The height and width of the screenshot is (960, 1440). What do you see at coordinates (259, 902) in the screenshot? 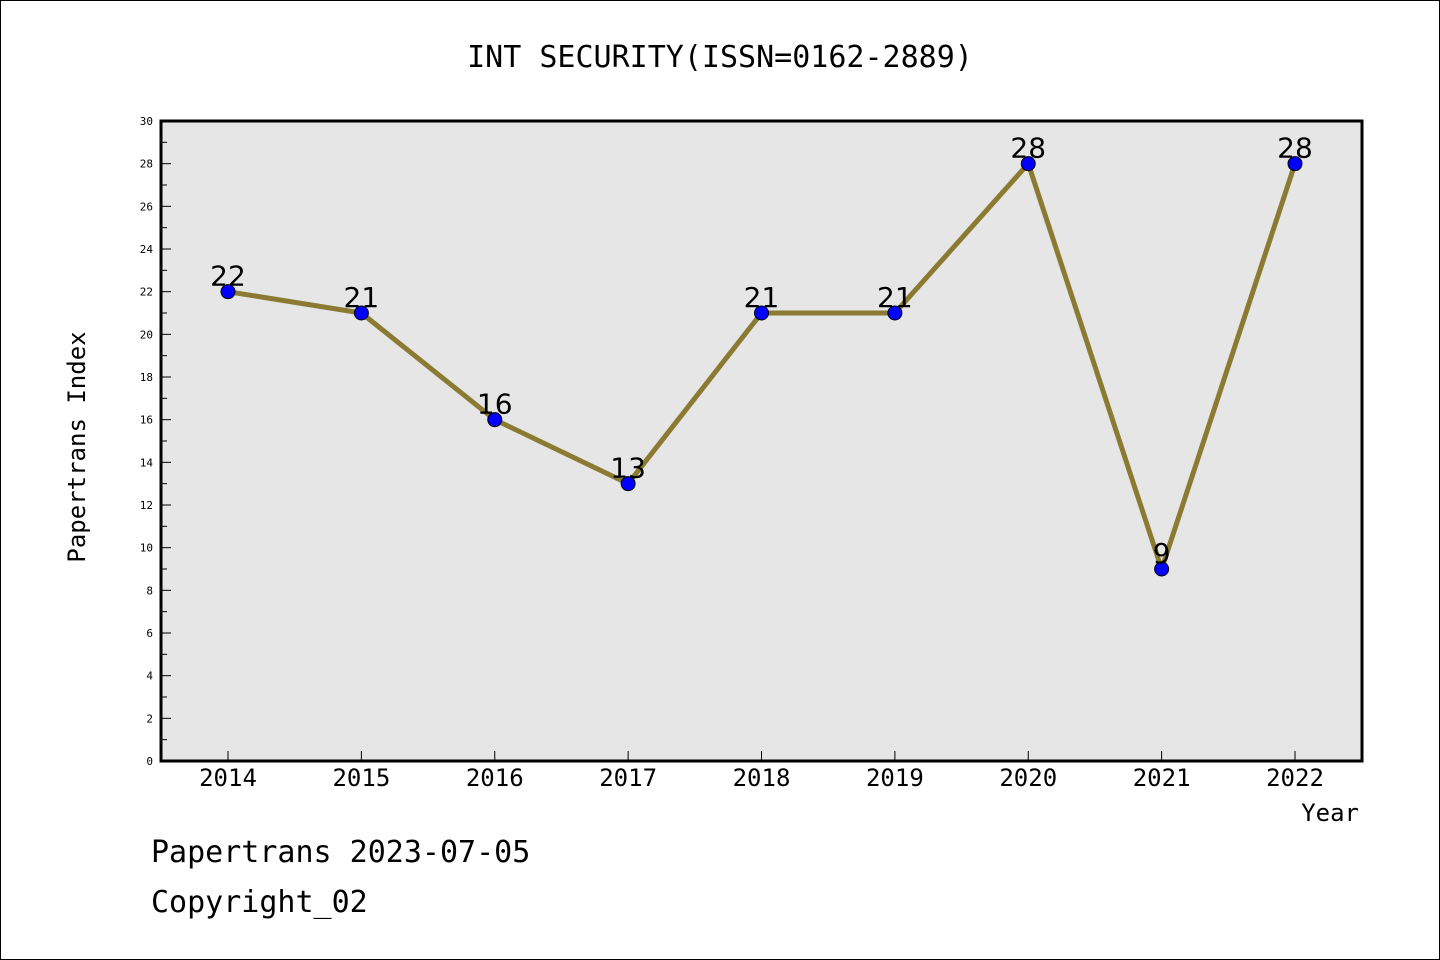
I see `footer-copyright: Copyright_02` at bounding box center [259, 902].